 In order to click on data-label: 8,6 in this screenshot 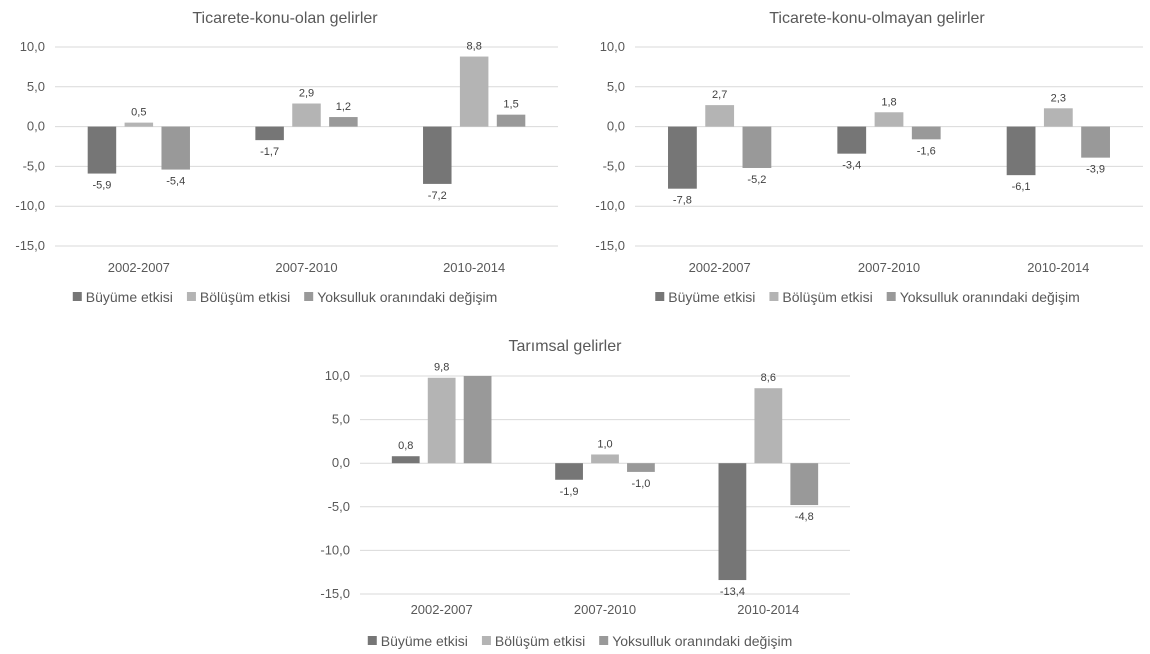, I will do `click(768, 378)`.